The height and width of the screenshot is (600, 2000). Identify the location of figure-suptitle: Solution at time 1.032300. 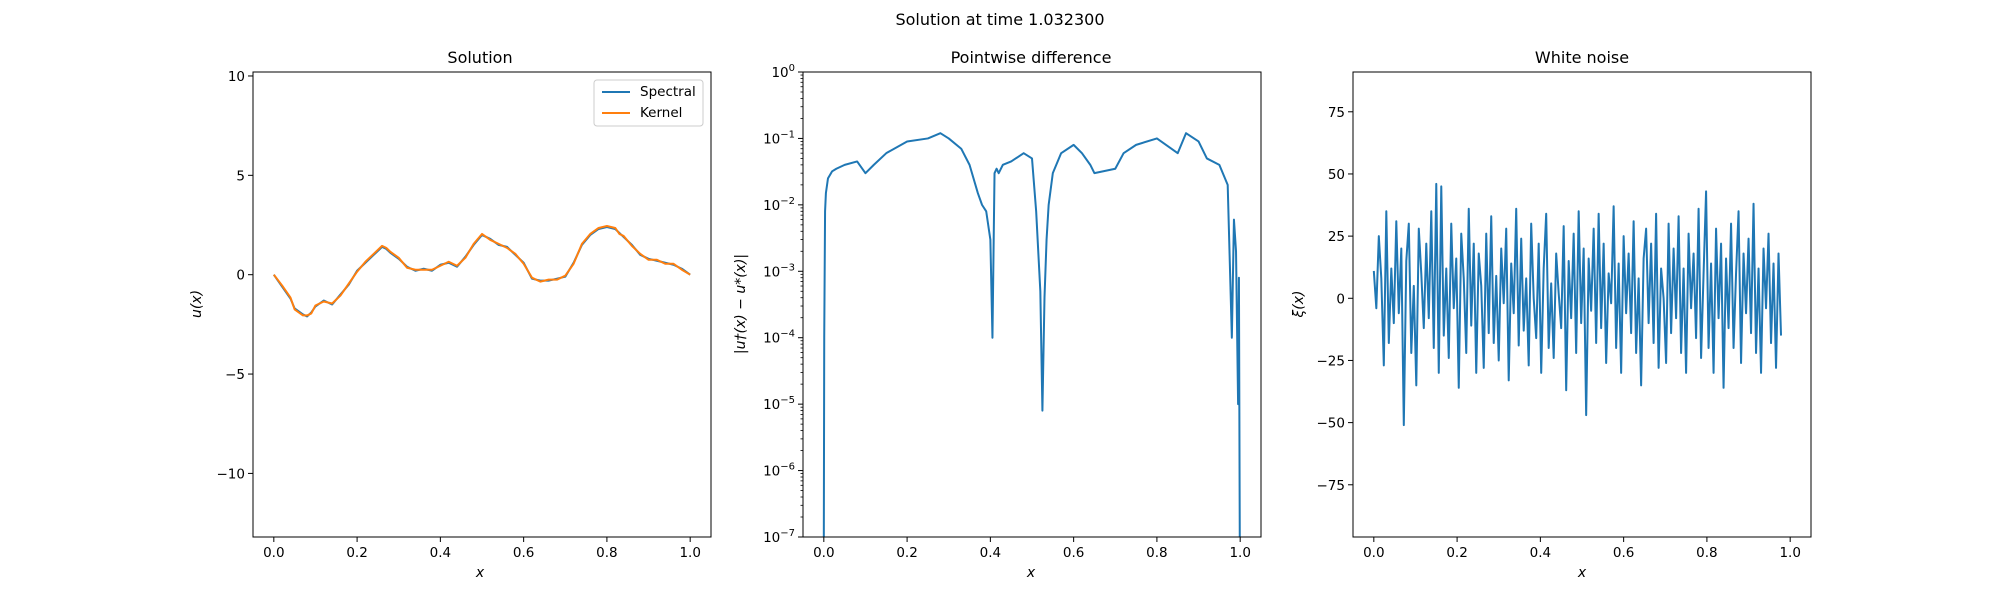
(999, 19).